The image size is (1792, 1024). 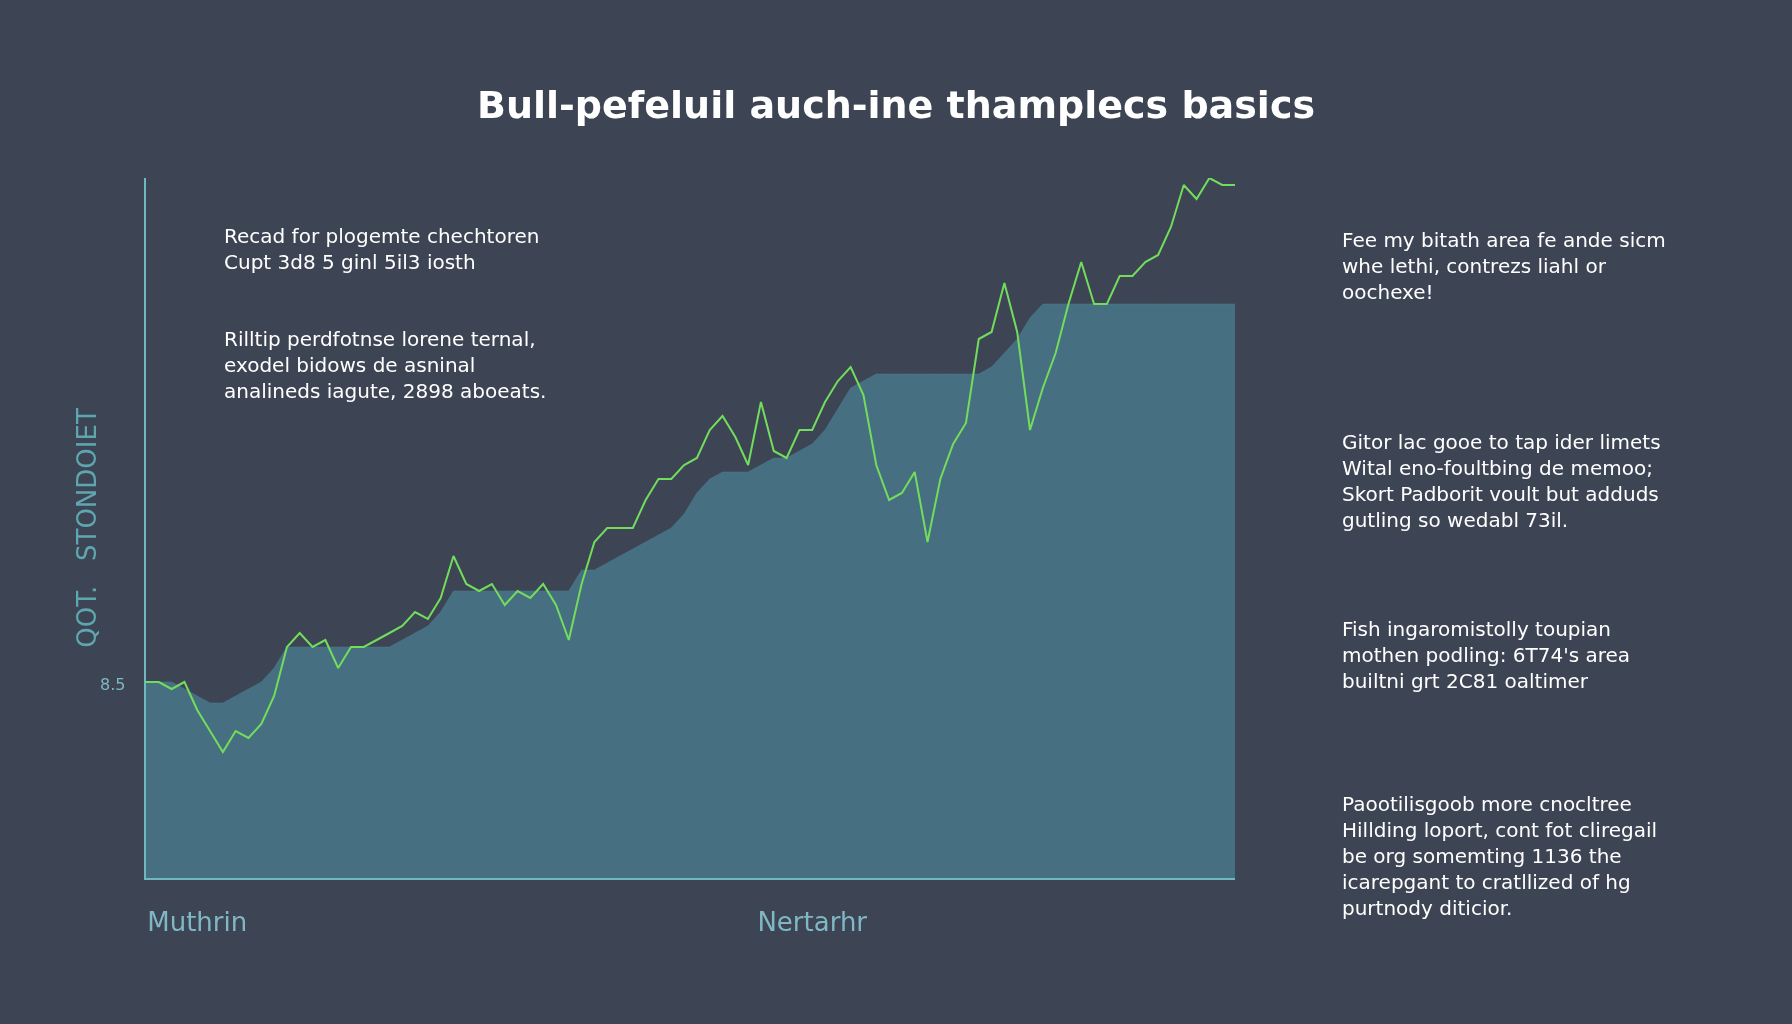 I want to click on x-tick-label: Nertarhr, so click(x=812, y=922).